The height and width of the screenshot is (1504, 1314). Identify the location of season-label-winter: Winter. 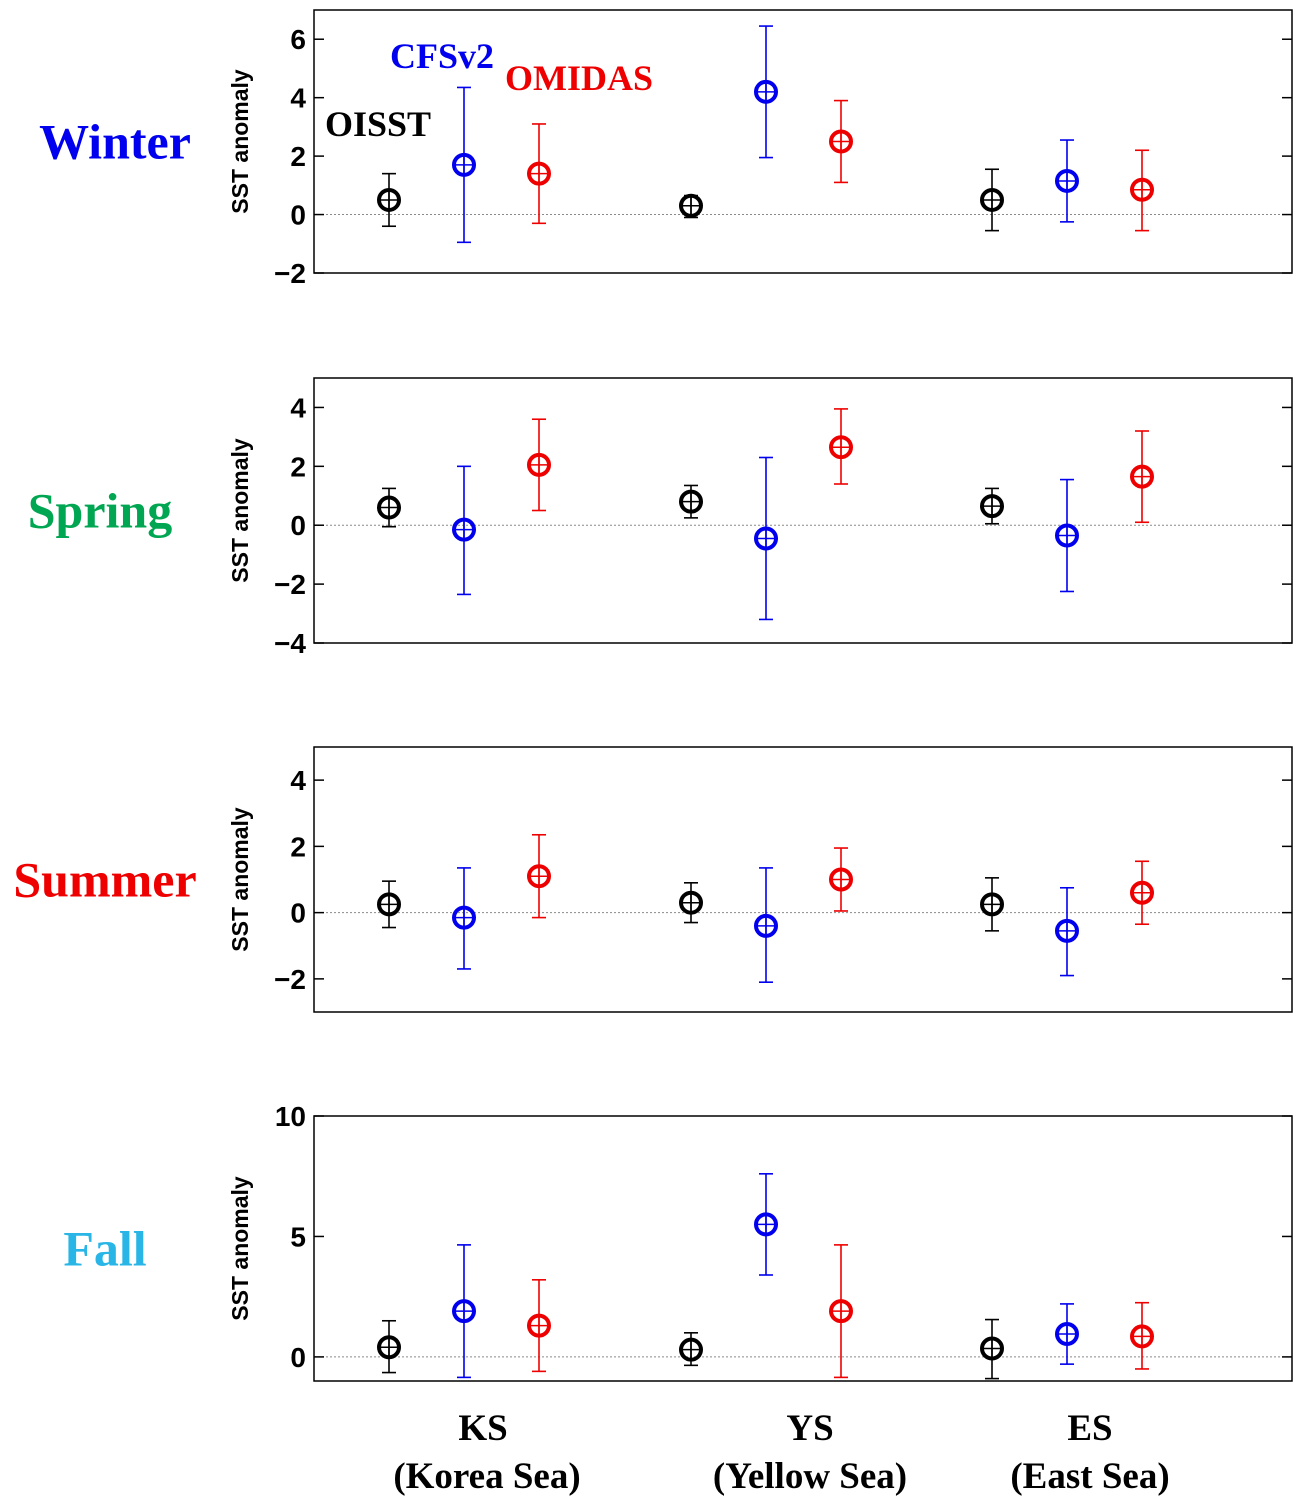
(115, 142).